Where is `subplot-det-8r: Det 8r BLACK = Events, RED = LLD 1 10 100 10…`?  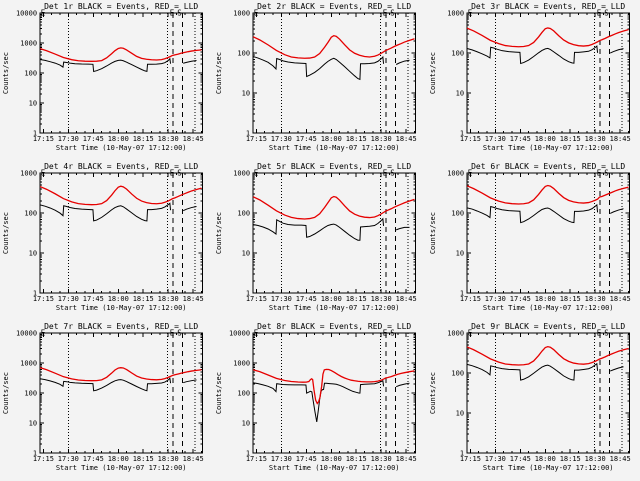 subplot-det-8r: Det 8r BLACK = Events, RED = LLD 1 10 100 10… is located at coordinates (315, 397).